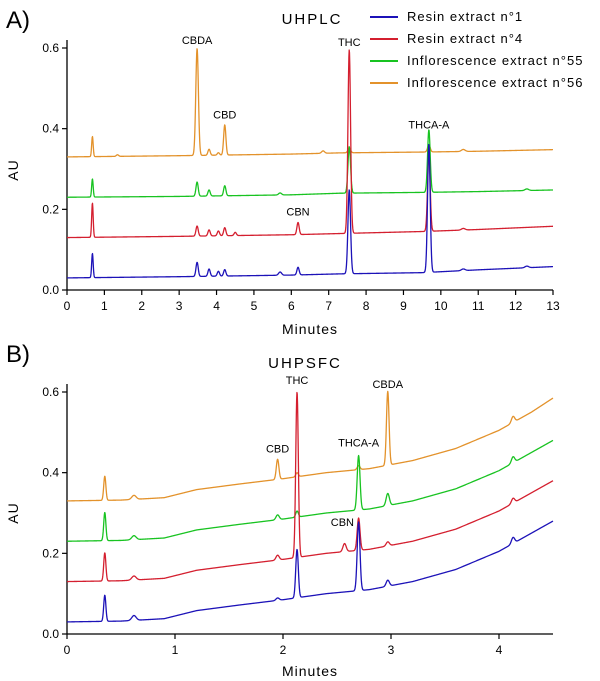 The image size is (600, 681). Describe the element at coordinates (465, 38) in the screenshot. I see `legend-label: Resin extract n°4` at that location.